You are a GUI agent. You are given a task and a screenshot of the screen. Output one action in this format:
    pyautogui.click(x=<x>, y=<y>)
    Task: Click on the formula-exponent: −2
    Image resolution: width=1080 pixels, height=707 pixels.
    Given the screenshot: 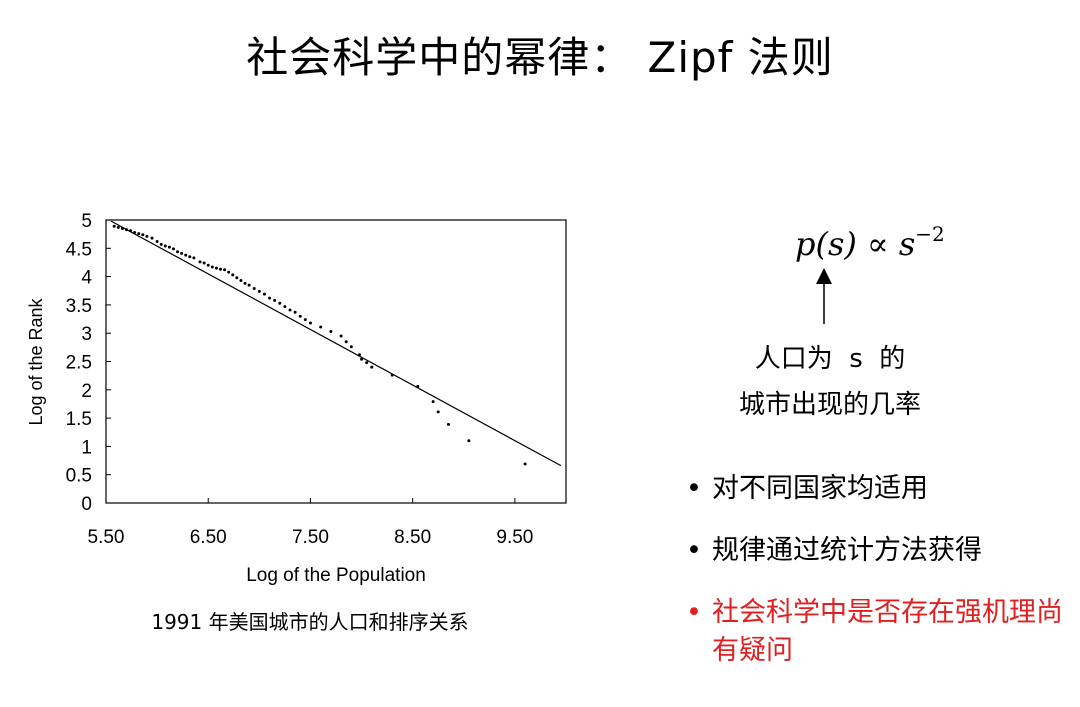 What is the action you would take?
    pyautogui.click(x=930, y=234)
    